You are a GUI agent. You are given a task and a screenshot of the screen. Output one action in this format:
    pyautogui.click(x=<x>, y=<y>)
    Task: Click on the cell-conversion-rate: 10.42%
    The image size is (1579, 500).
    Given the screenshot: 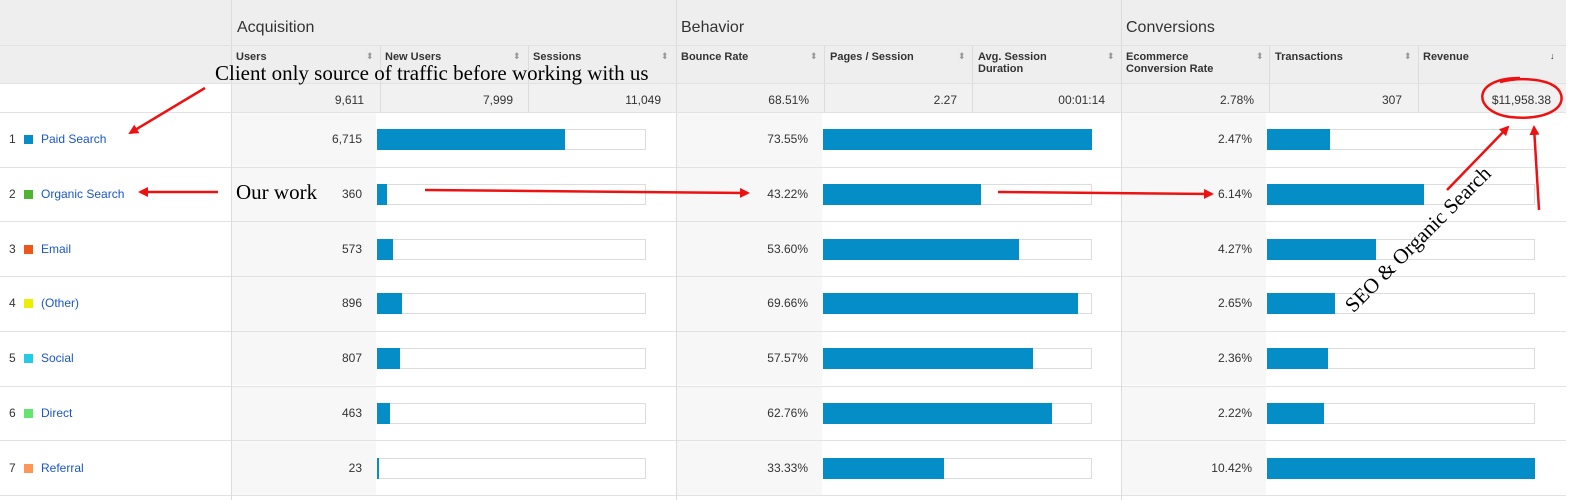 What is the action you would take?
    pyautogui.click(x=1231, y=467)
    